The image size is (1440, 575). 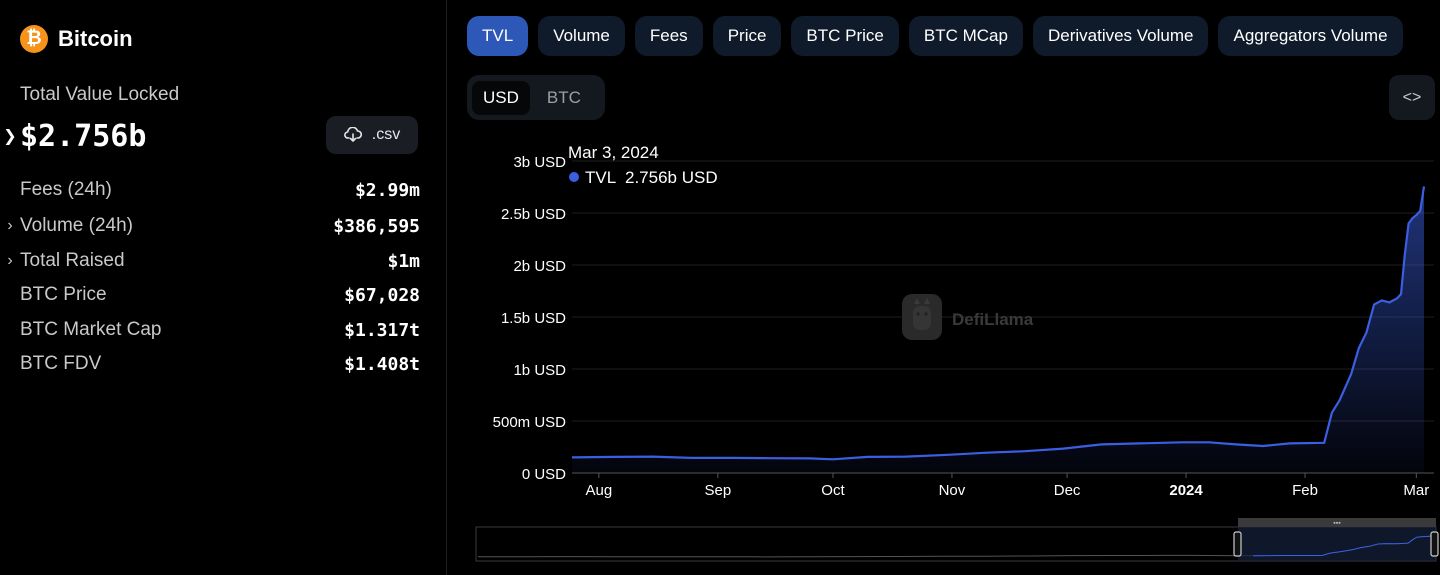 I want to click on tab-price: Price, so click(x=747, y=36).